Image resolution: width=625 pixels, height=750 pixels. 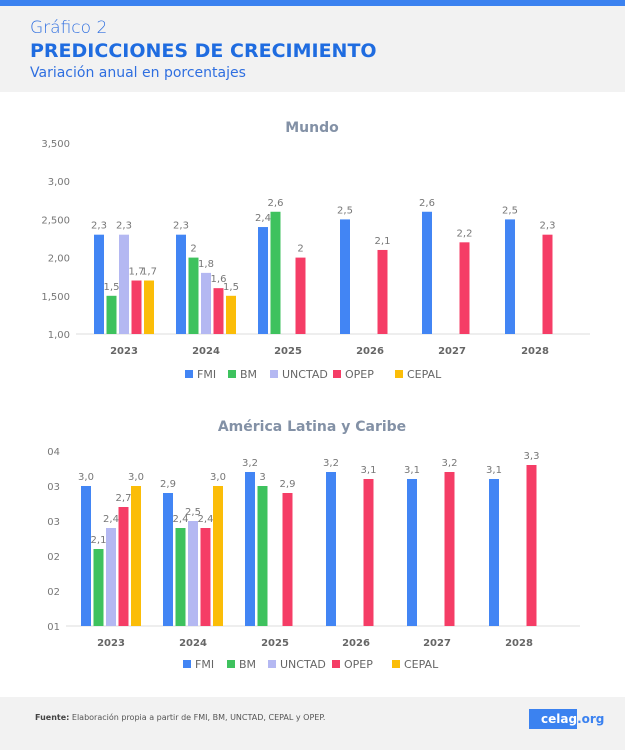 What do you see at coordinates (494, 470) in the screenshot?
I see `data-label: 3,1` at bounding box center [494, 470].